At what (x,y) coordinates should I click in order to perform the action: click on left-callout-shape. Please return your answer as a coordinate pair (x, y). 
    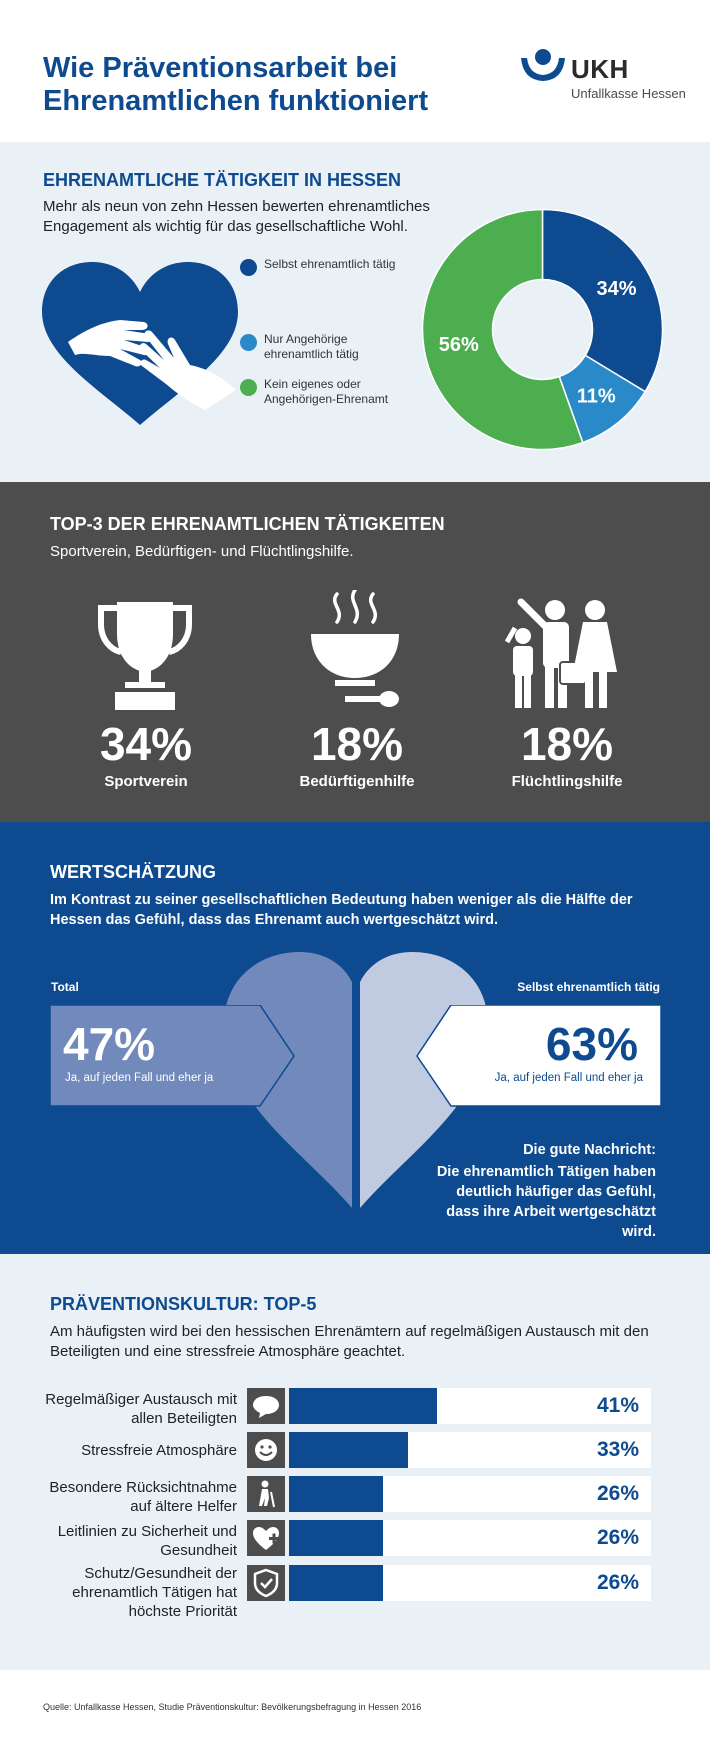
    Looking at the image, I should click on (172, 1056).